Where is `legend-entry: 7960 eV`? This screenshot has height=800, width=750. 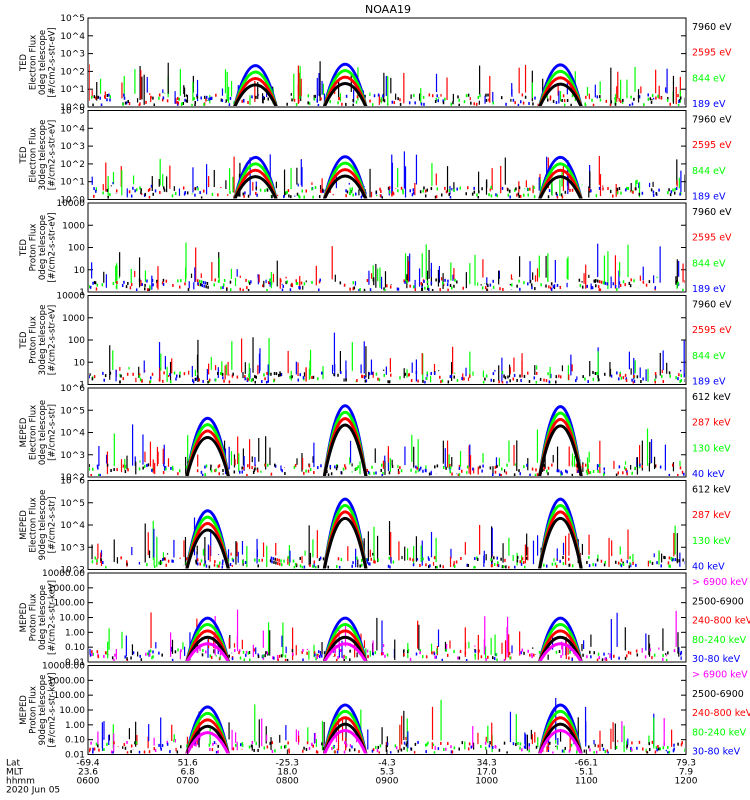
legend-entry: 7960 eV is located at coordinates (712, 27).